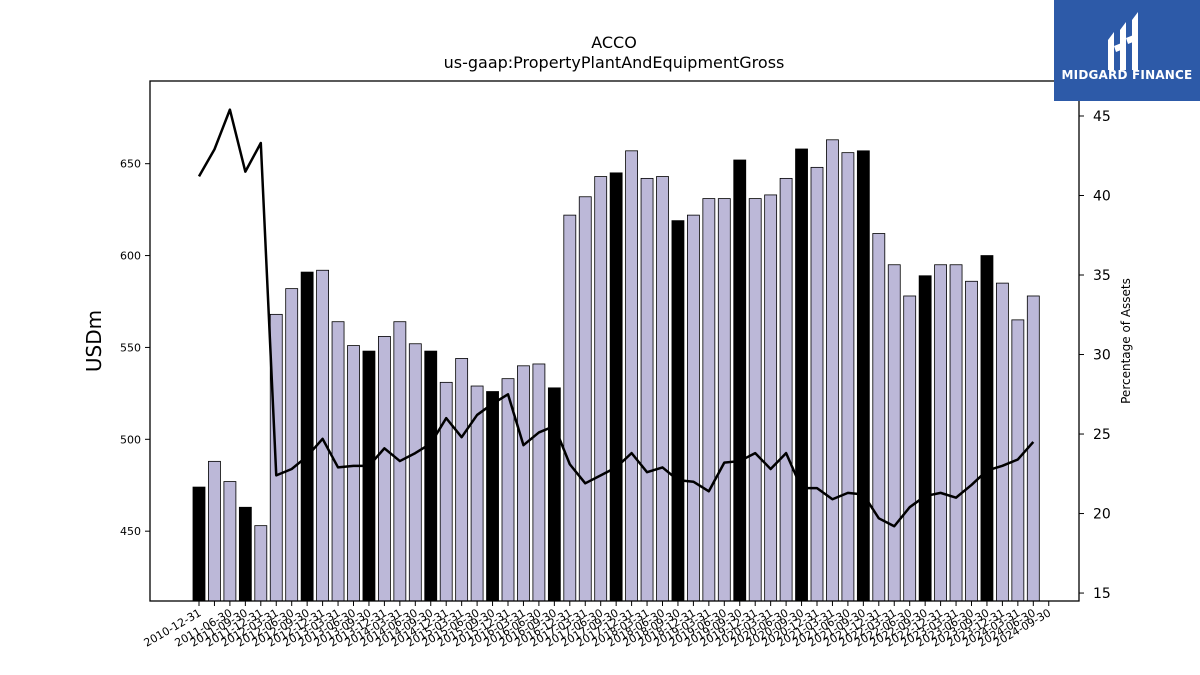  I want to click on right-axis: 15 20 25 30 35 40 45, so click(1095, 355).